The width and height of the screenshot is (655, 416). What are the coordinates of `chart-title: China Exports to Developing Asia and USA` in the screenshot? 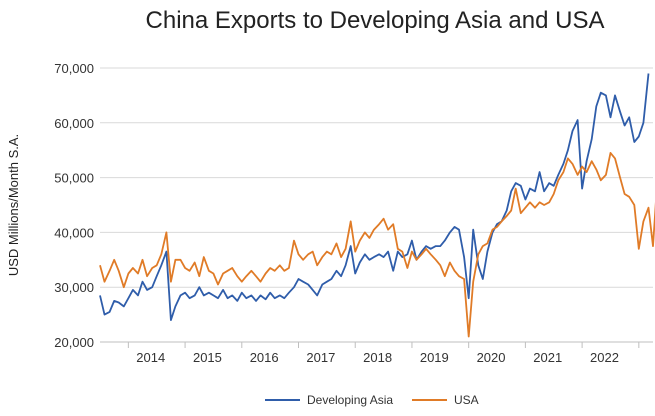 It's located at (375, 20).